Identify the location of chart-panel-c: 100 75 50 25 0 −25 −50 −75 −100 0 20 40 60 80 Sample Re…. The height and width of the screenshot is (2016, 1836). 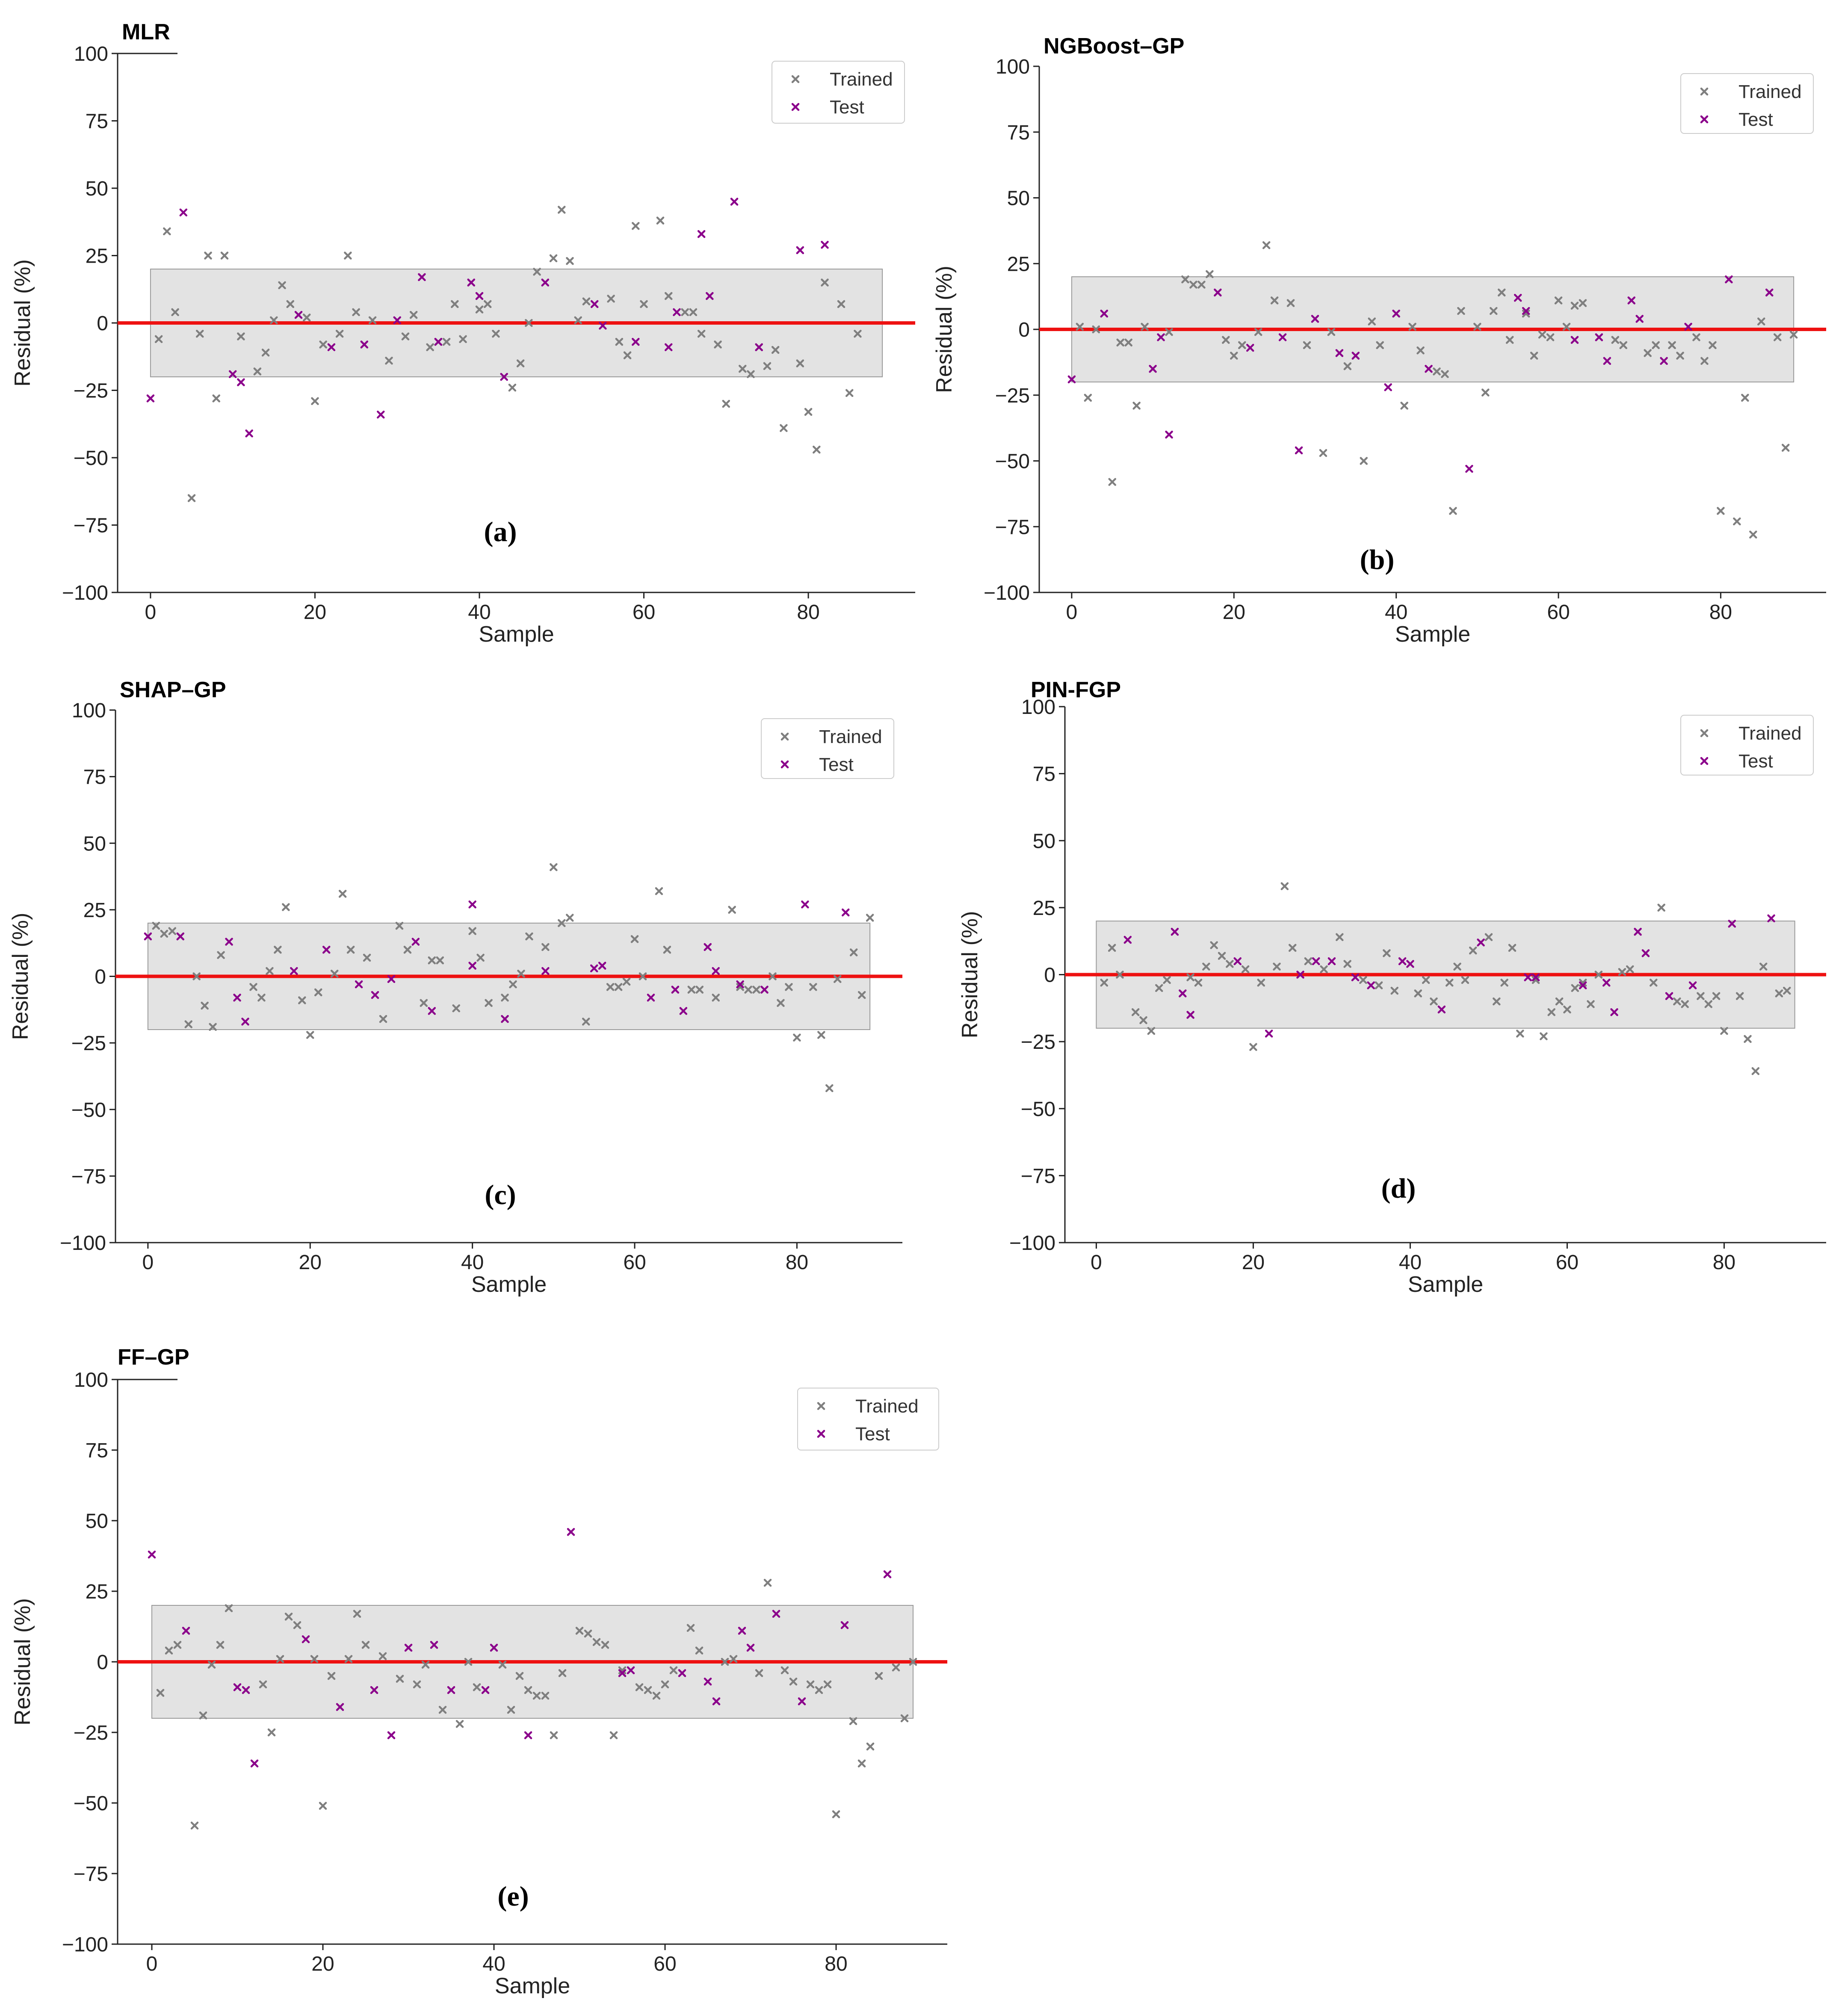
(455, 987).